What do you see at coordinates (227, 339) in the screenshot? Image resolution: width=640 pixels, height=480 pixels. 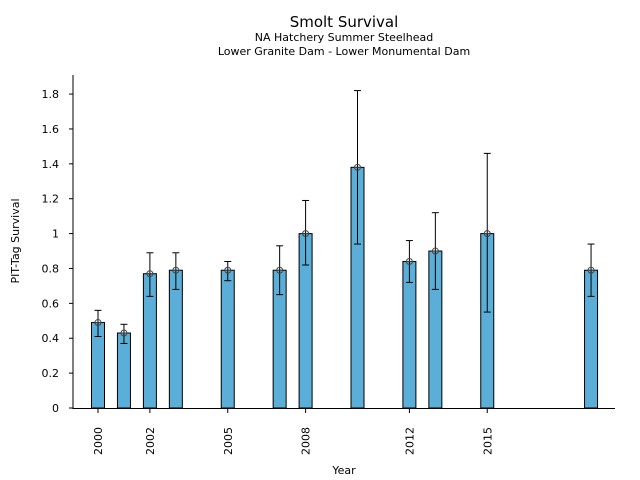 I see `bar-2005` at bounding box center [227, 339].